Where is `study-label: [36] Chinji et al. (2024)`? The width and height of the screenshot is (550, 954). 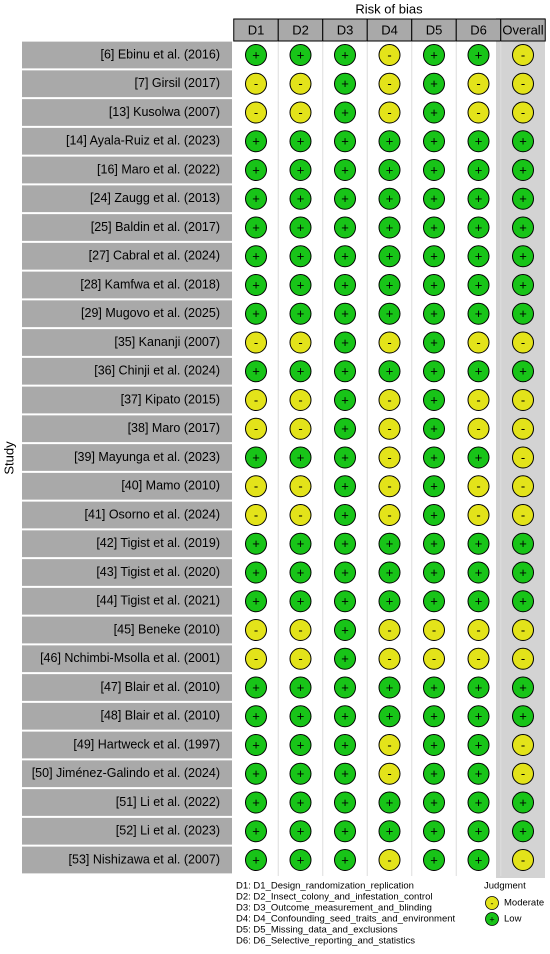
study-label: [36] Chinji et al. (2024) is located at coordinates (157, 371).